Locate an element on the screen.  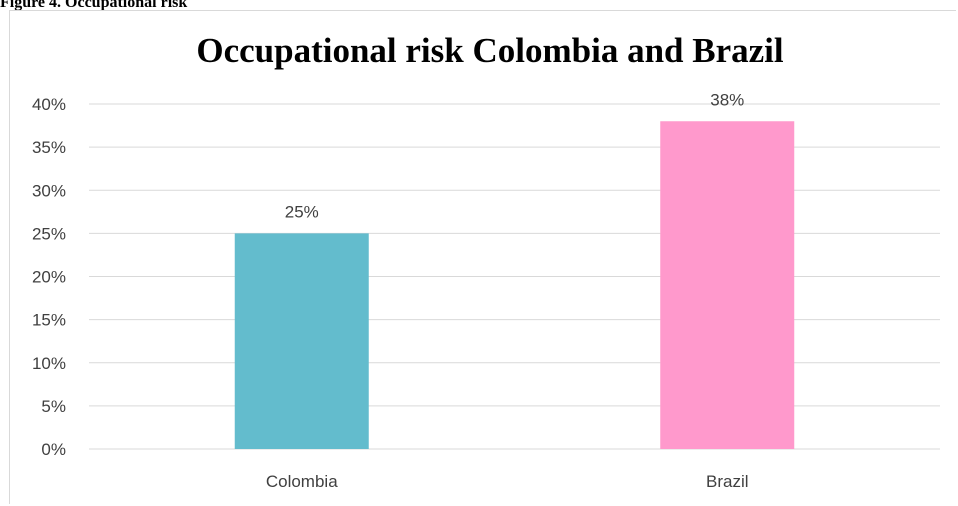
data-labels: 25% 38% is located at coordinates (515, 155).